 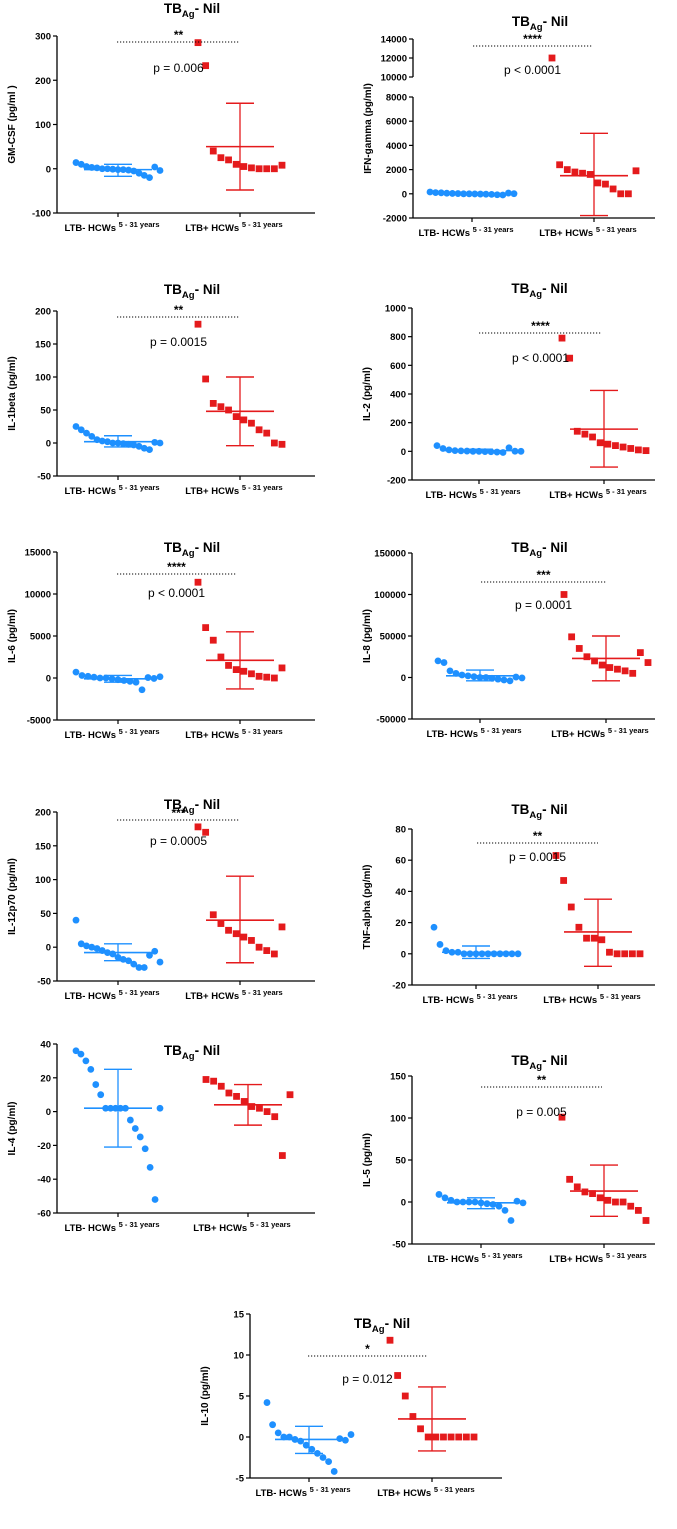 What do you see at coordinates (45, 411) in the screenshot?
I see `y-tick-label: 50` at bounding box center [45, 411].